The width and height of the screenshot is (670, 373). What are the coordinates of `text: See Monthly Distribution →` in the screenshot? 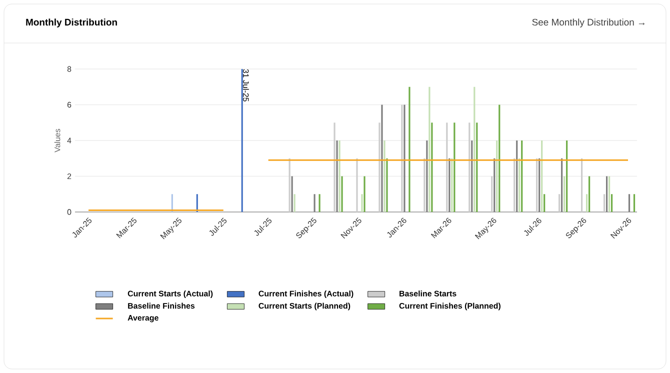 It's located at (588, 23).